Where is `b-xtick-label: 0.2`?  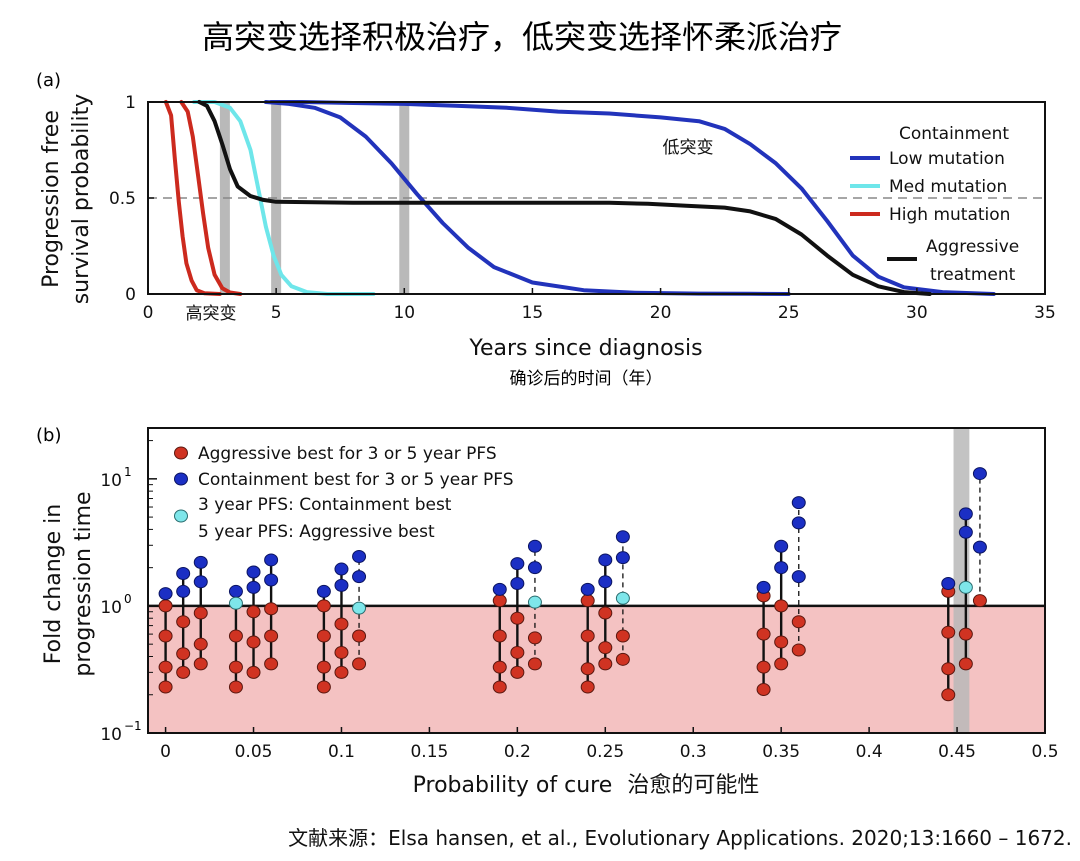 b-xtick-label: 0.2 is located at coordinates (517, 752).